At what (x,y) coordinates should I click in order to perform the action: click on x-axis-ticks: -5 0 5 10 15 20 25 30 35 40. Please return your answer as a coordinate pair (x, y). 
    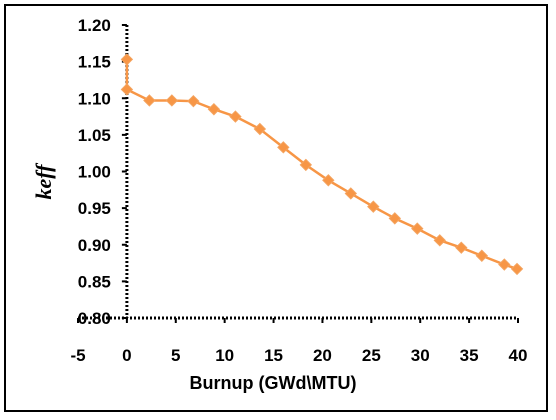
    Looking at the image, I should click on (298, 341).